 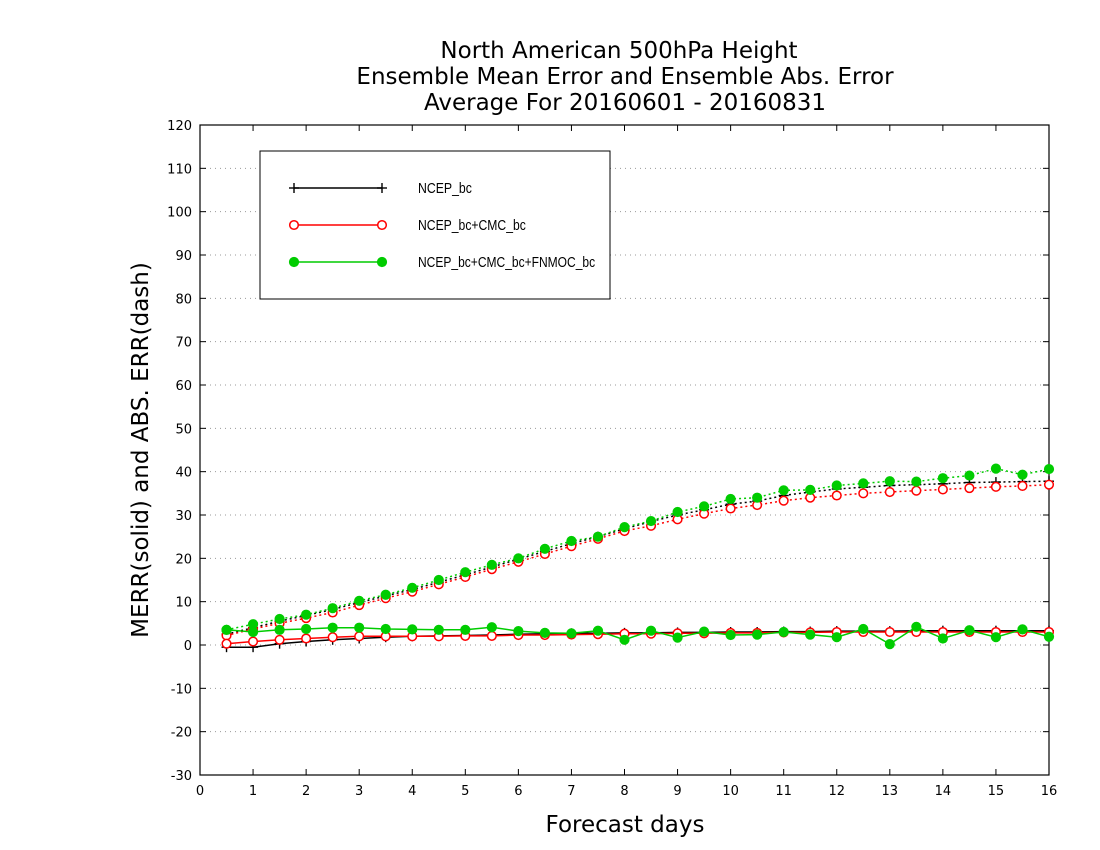 I want to click on y-tick-label: 120, so click(x=179, y=126).